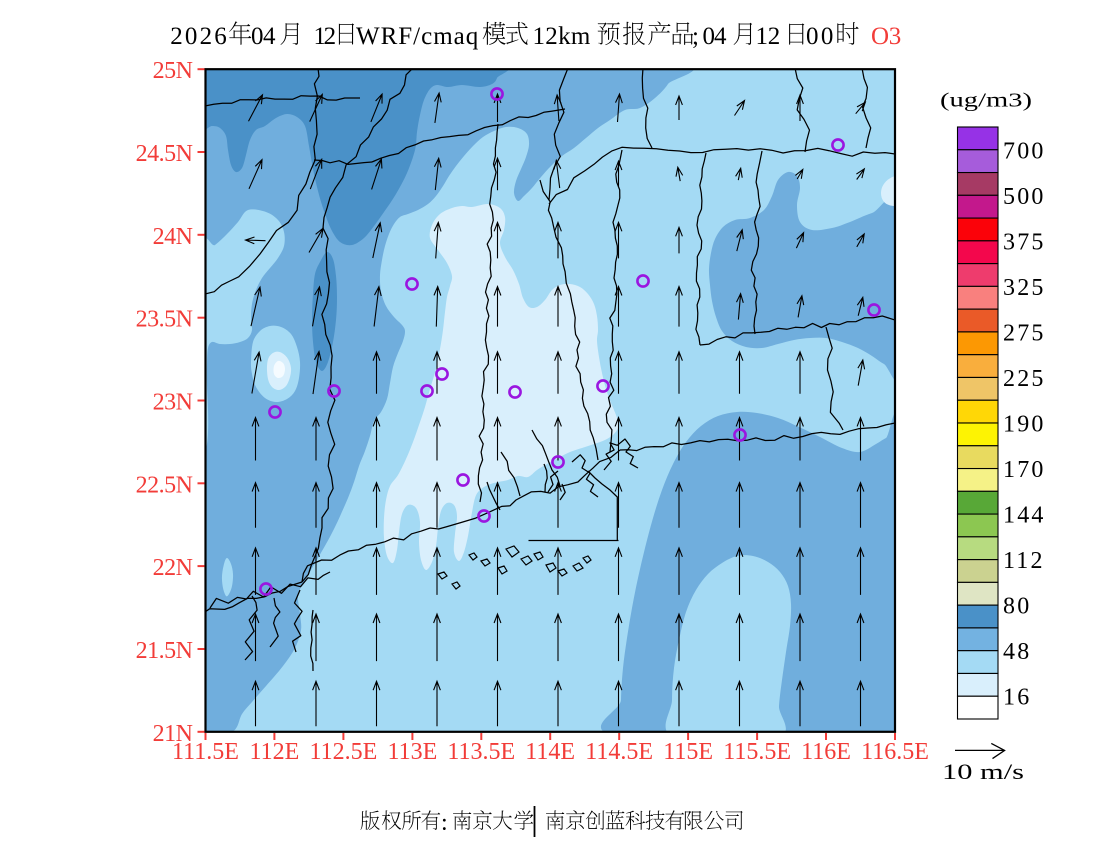 This screenshot has width=1100, height=850. I want to click on svg-text: 80, so click(1017, 607).